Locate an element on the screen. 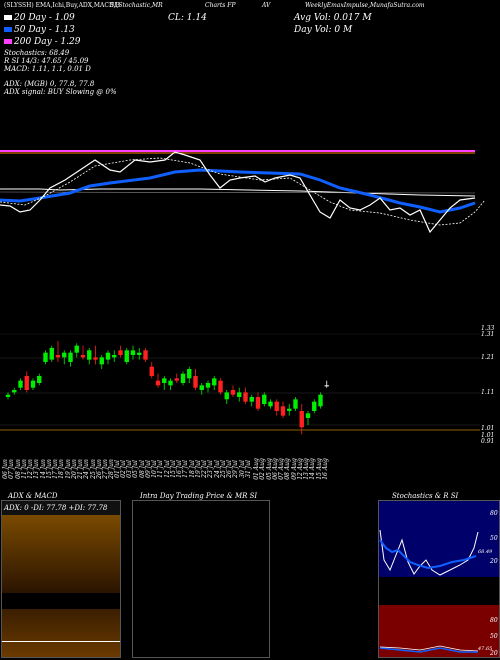  chart-title-4: AV is located at coordinates (266, 5).